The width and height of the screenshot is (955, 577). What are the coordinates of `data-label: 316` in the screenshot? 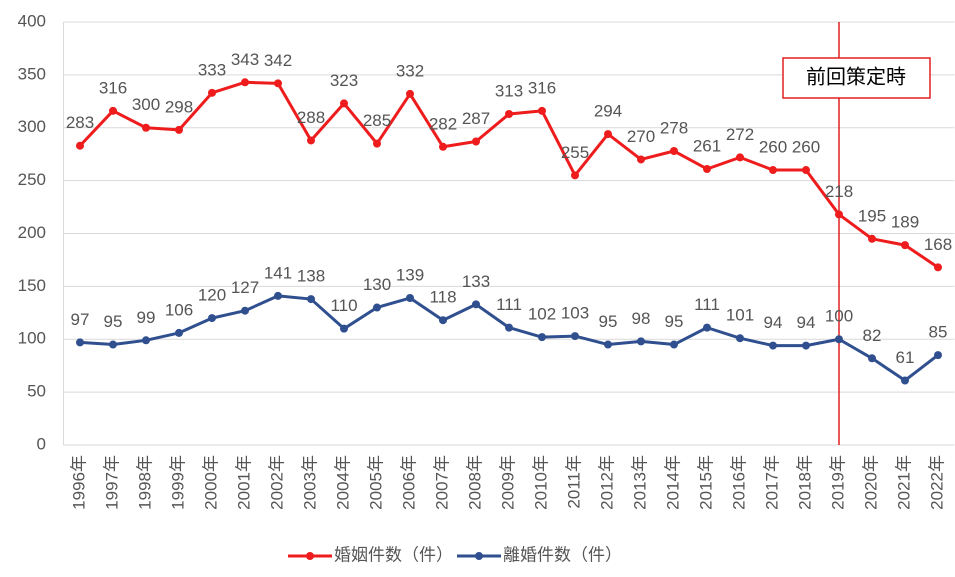 It's located at (542, 87).